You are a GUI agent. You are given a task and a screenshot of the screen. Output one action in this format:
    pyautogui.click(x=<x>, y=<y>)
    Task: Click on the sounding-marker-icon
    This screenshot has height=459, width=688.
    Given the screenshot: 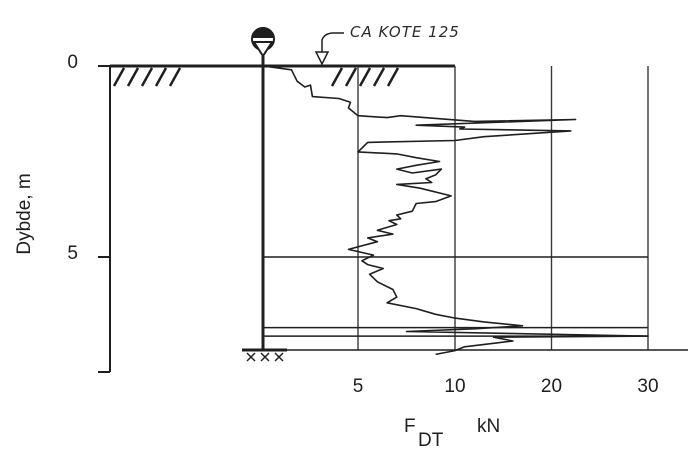 What is the action you would take?
    pyautogui.click(x=263, y=42)
    